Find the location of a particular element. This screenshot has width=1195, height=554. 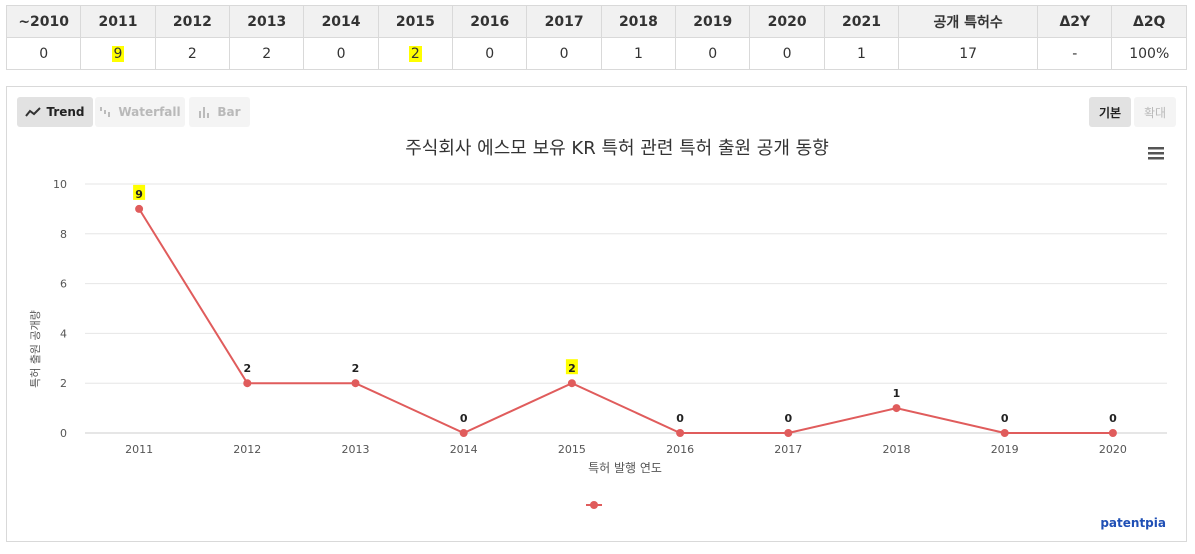

x-axis-ticks: 2011 2012 2013 2014 2015 2016 2017 2018 2019 2020 is located at coordinates (626, 449).